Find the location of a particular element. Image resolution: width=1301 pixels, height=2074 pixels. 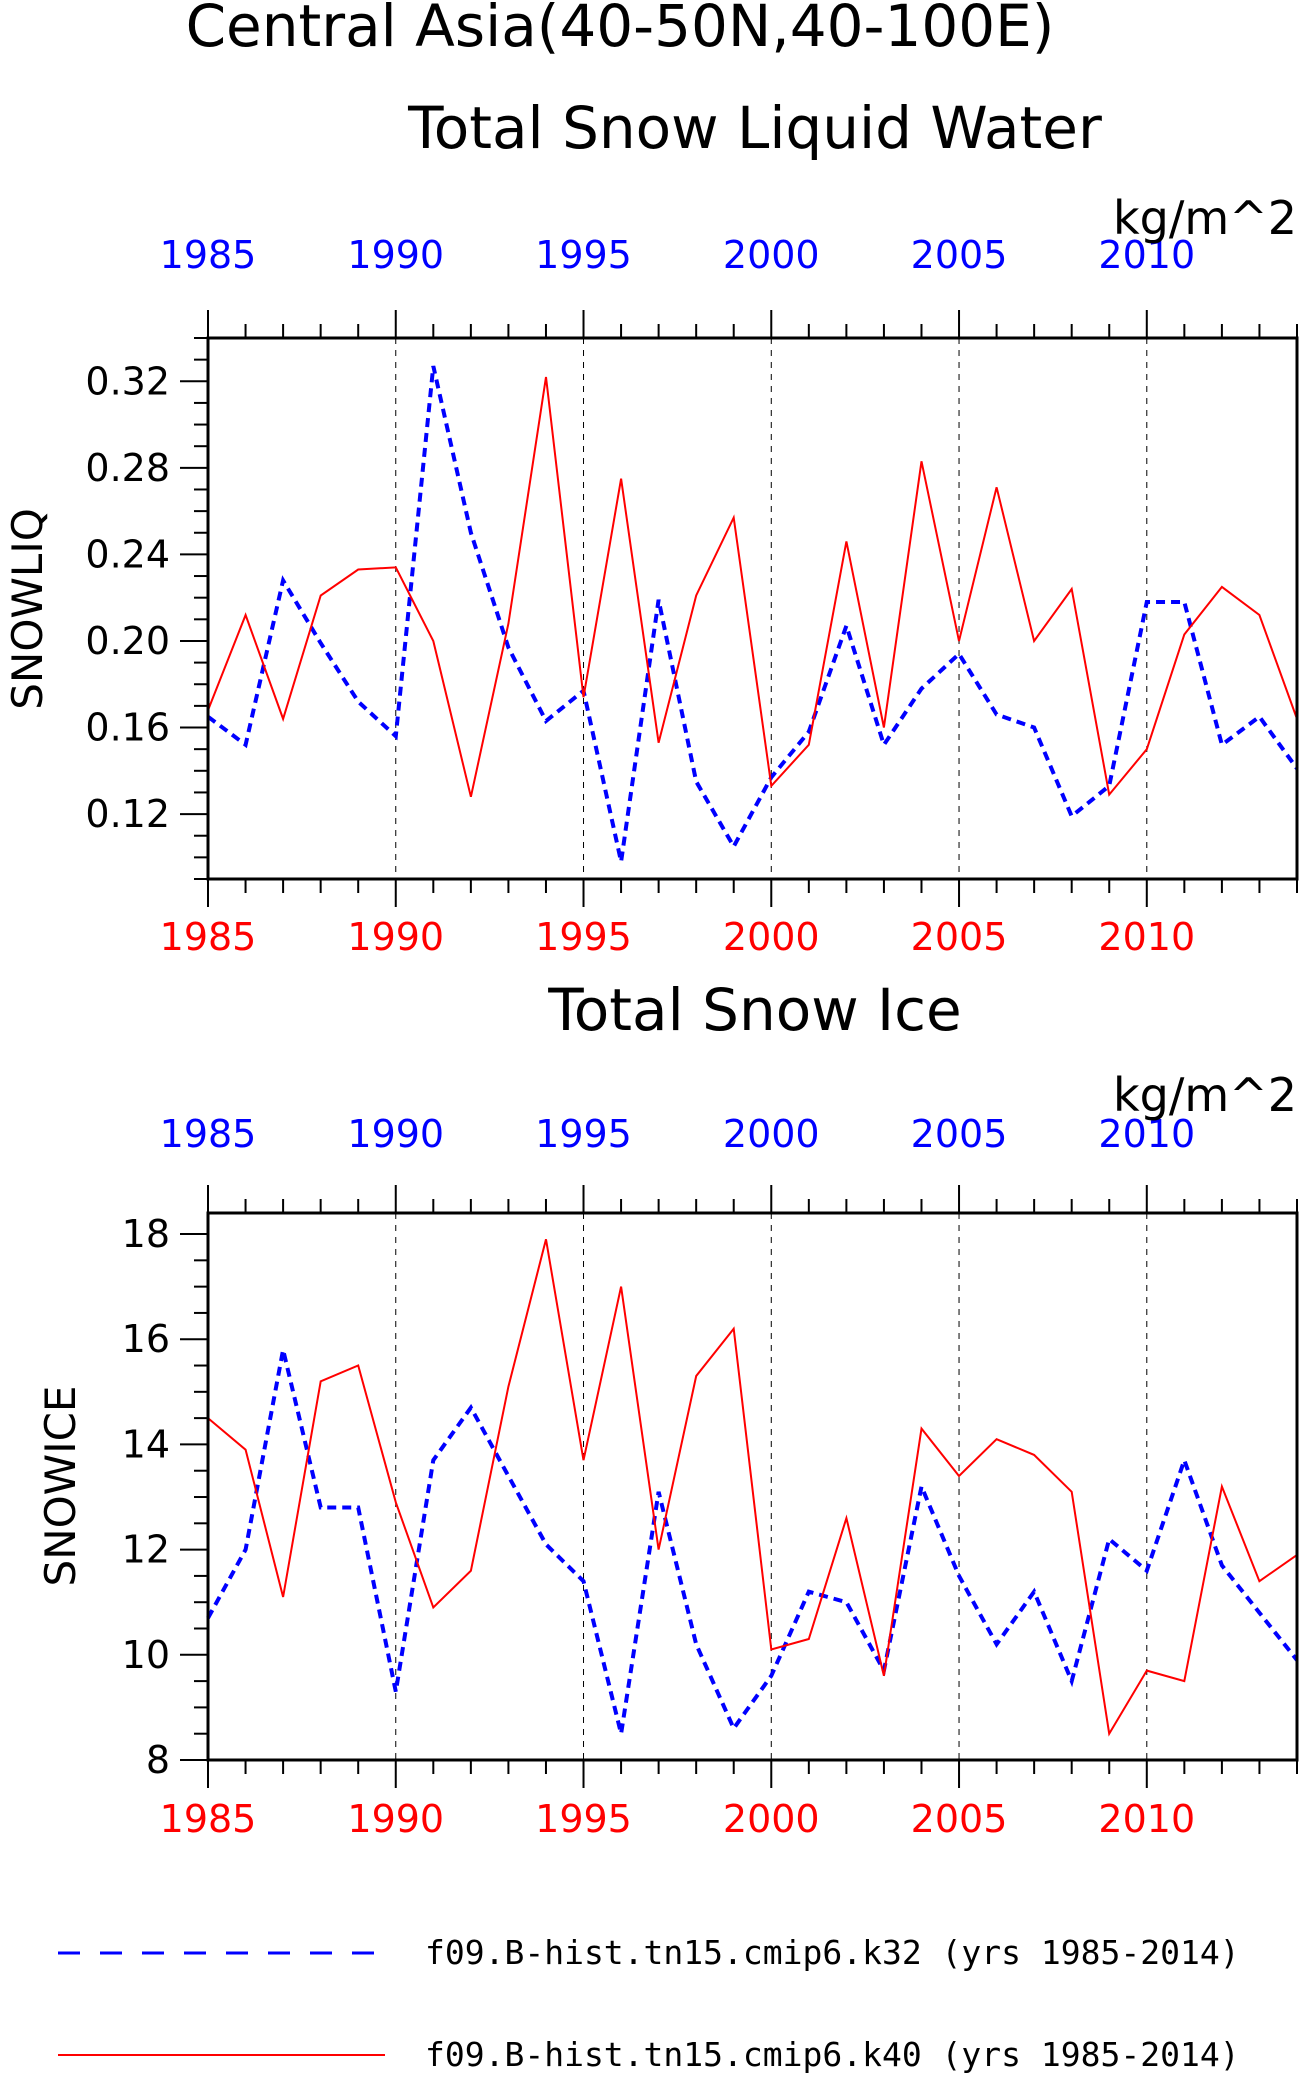

y-tick-label: 0.28 is located at coordinates (127, 468).